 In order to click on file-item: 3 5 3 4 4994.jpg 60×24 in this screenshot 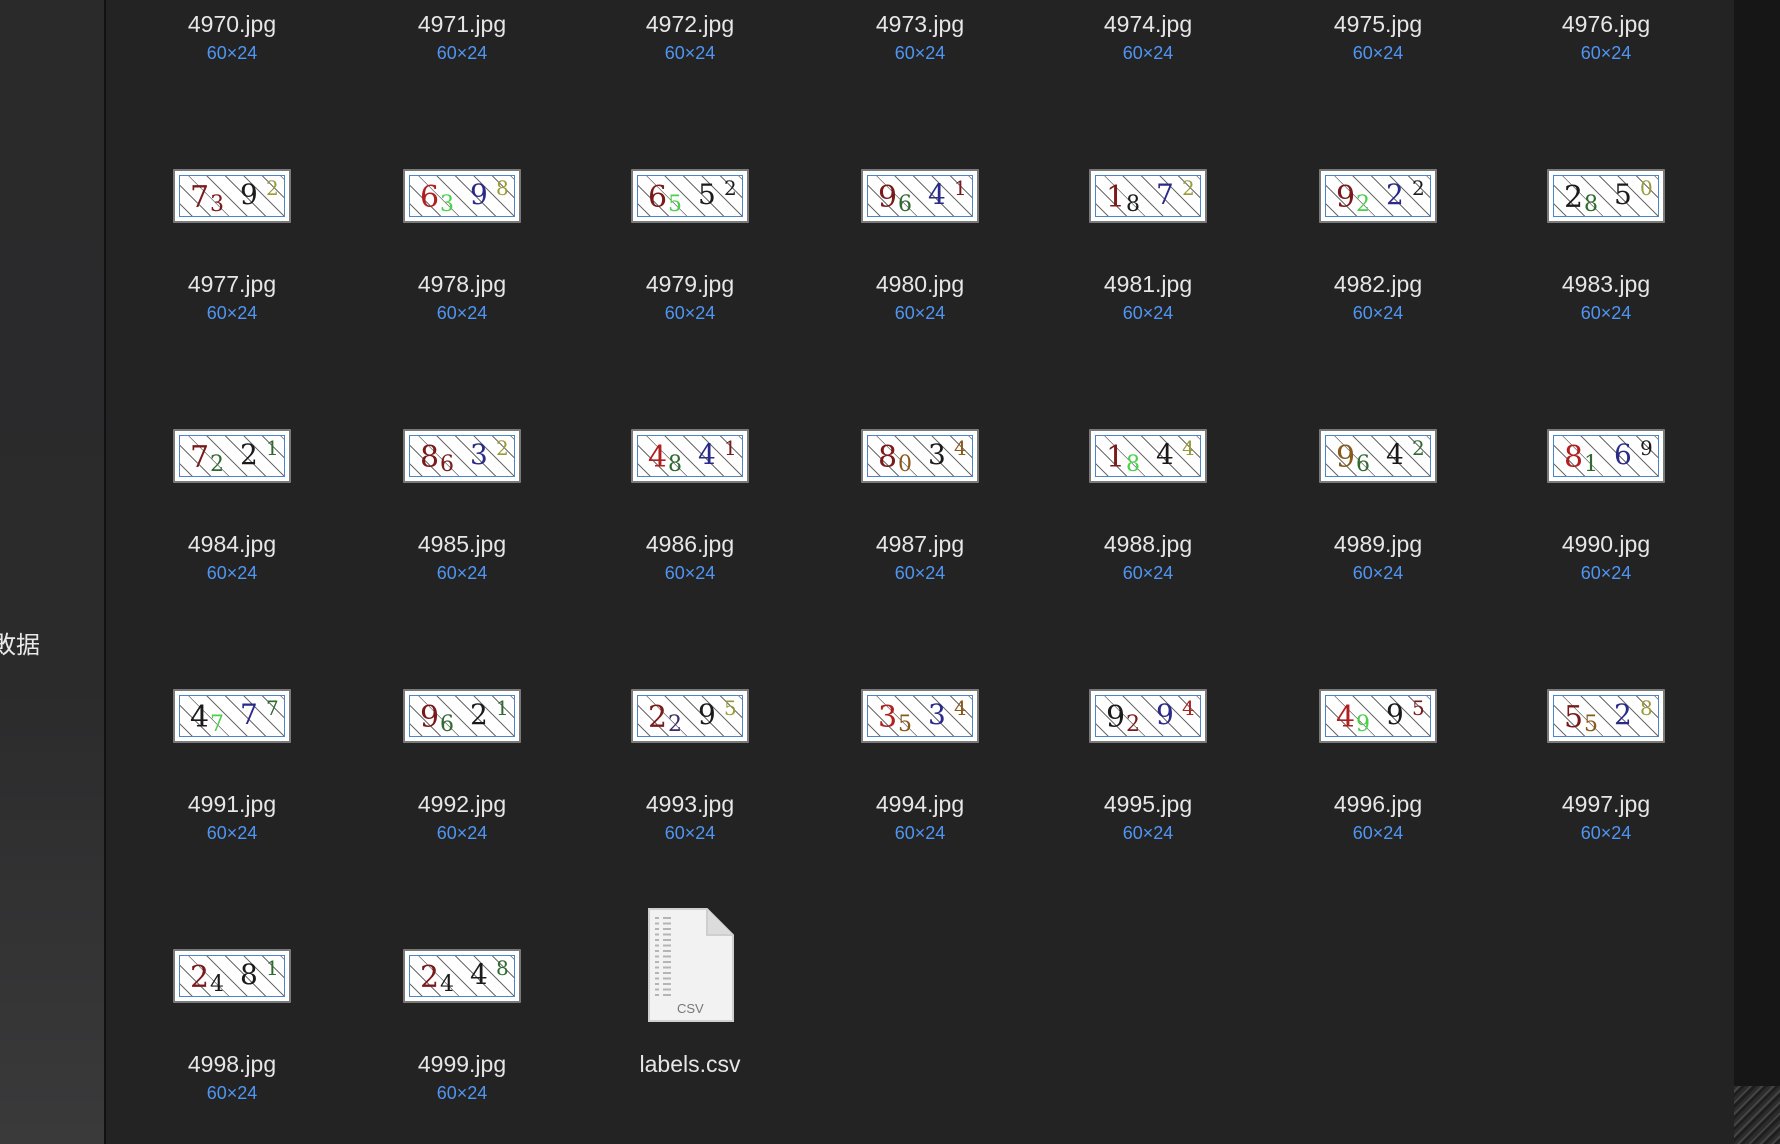, I will do `click(920, 812)`.